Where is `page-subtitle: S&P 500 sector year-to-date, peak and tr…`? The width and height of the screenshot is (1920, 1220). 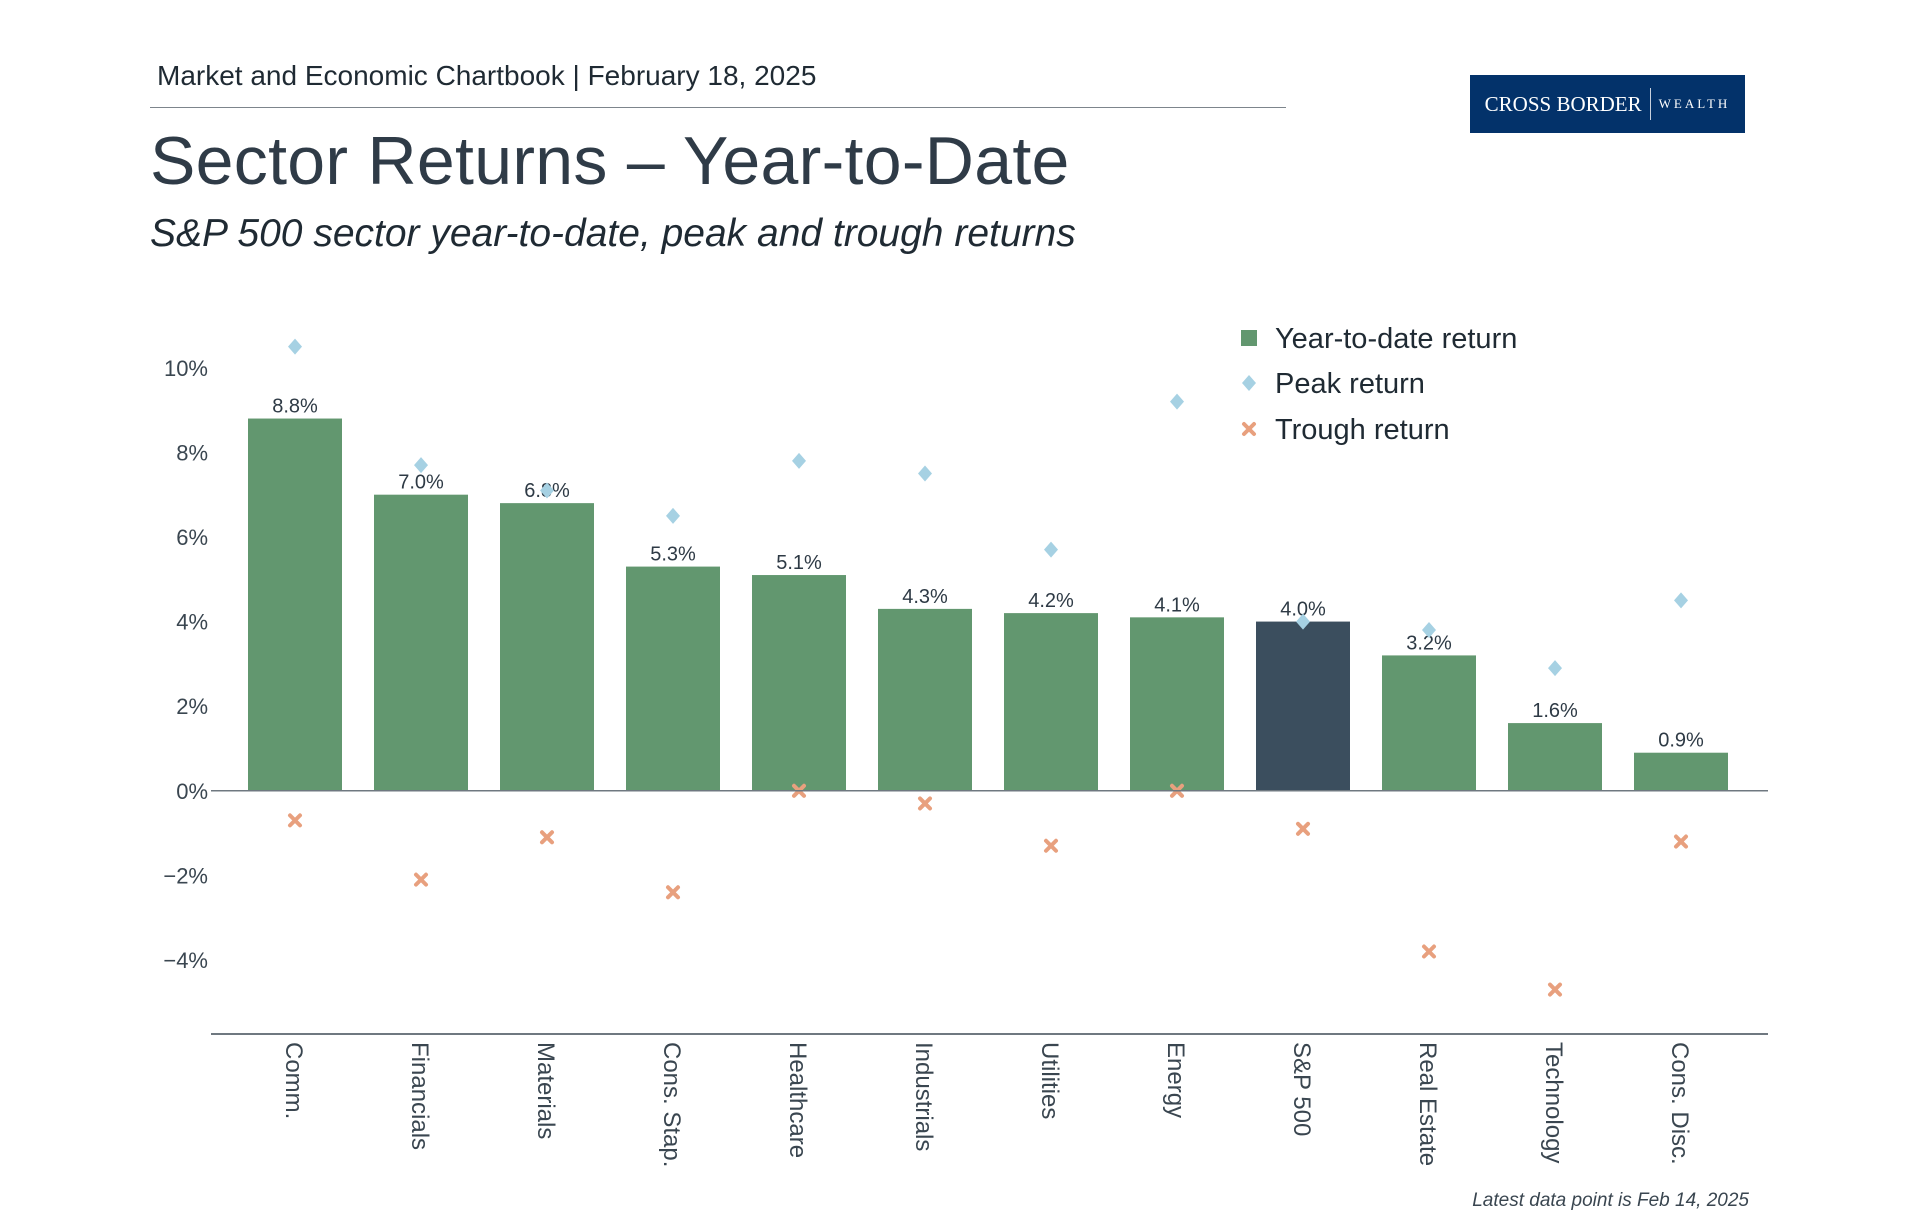
page-subtitle: S&P 500 sector year-to-date, peak and tr… is located at coordinates (613, 233).